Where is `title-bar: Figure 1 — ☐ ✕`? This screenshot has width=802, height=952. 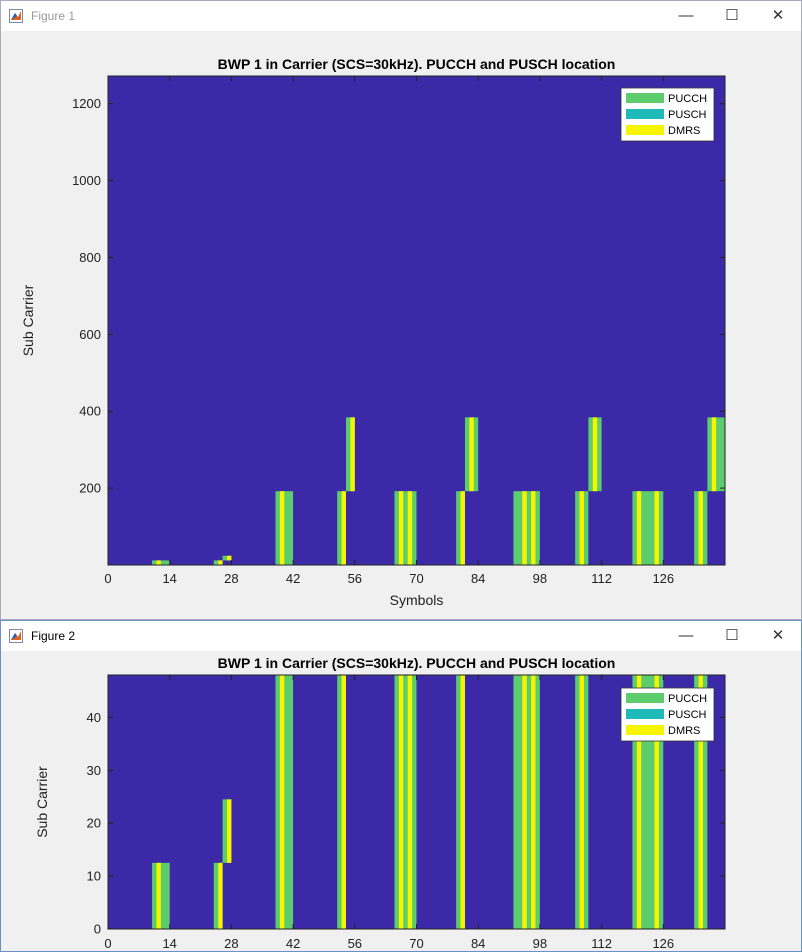 title-bar: Figure 1 — ☐ ✕ is located at coordinates (401, 16).